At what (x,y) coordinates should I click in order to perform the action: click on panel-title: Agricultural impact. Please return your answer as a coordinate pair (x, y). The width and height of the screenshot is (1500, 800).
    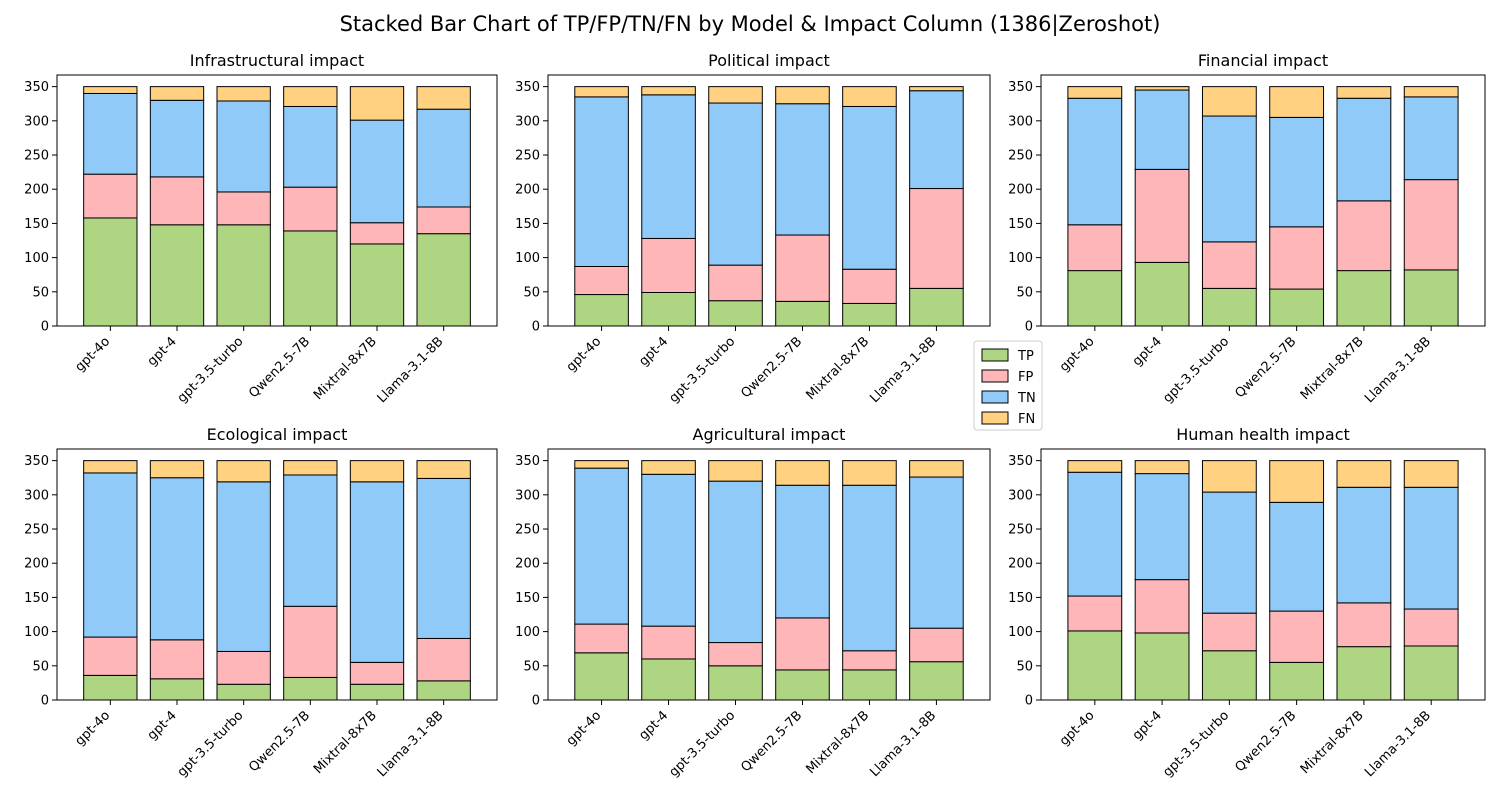
    Looking at the image, I should click on (769, 434).